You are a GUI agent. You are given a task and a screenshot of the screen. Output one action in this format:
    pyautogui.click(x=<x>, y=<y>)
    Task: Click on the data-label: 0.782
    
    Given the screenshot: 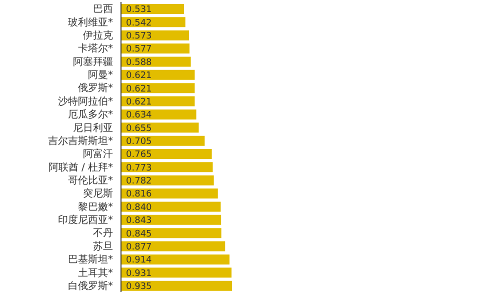 What is the action you would take?
    pyautogui.click(x=139, y=181)
    